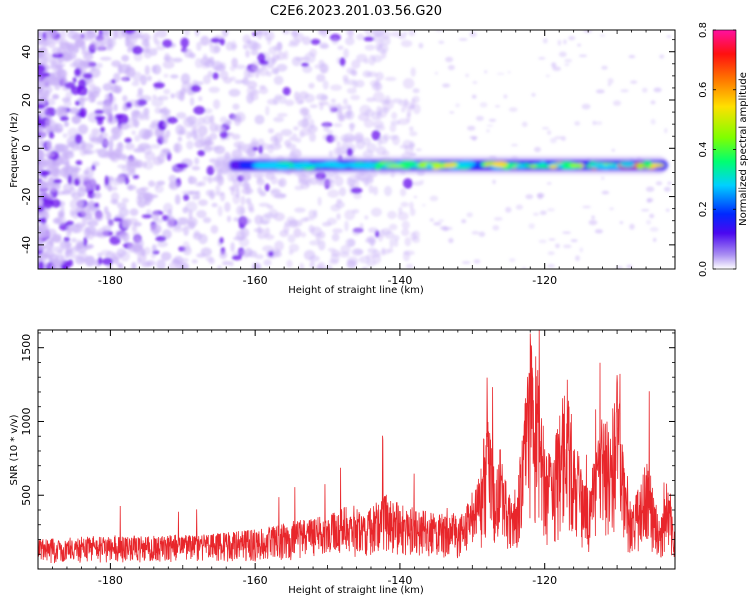 Image resolution: width=750 pixels, height=600 pixels. I want to click on spectrogram-xtick-0: -180, so click(110, 280).